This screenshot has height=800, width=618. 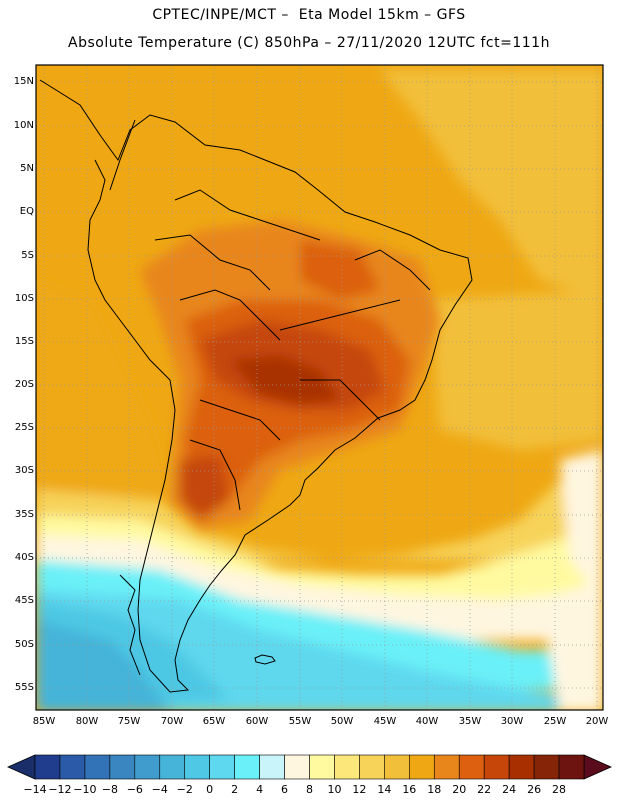 What do you see at coordinates (384, 789) in the screenshot?
I see `colorbar-label: 14` at bounding box center [384, 789].